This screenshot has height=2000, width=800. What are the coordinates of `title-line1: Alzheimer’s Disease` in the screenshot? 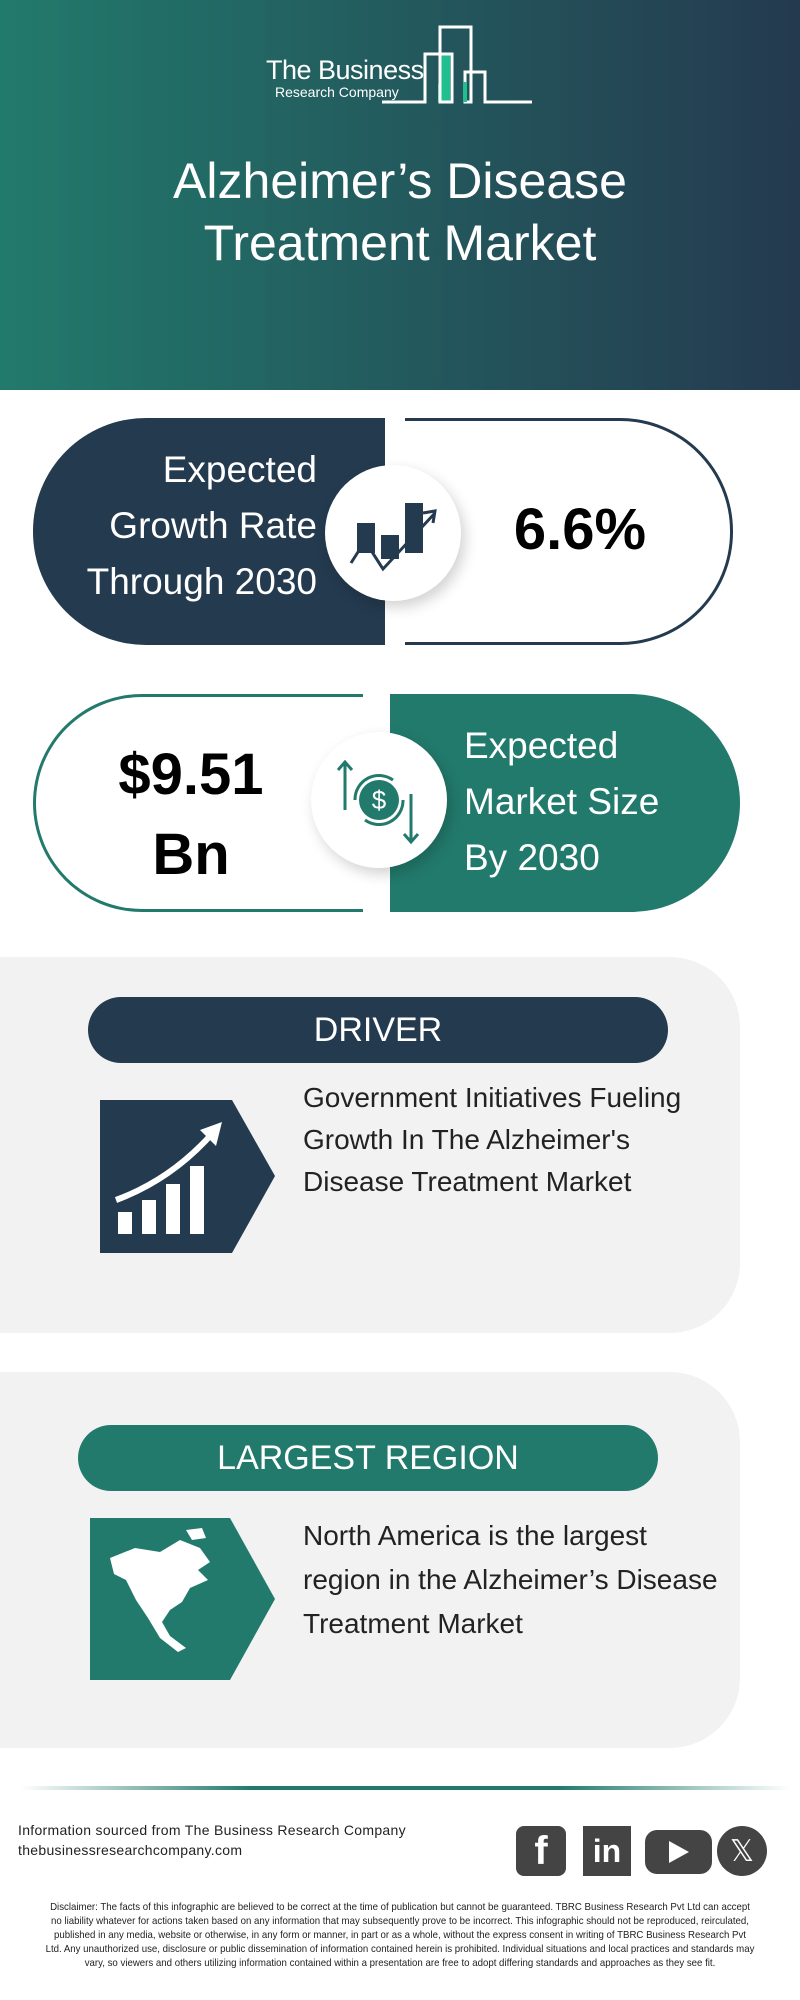 It's located at (400, 181).